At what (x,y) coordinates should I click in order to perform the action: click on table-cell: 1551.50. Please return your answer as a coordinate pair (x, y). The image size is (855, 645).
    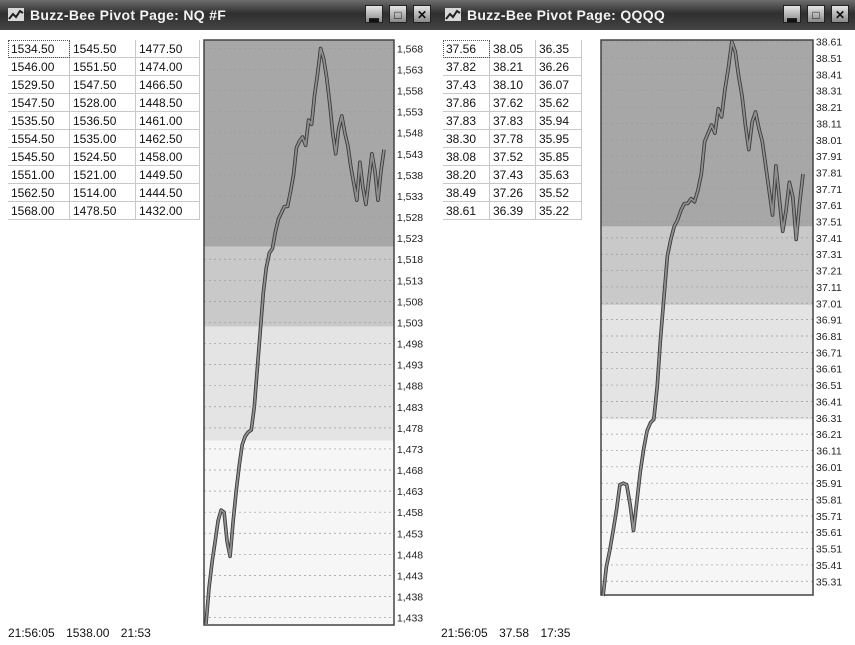
    Looking at the image, I should click on (102, 66).